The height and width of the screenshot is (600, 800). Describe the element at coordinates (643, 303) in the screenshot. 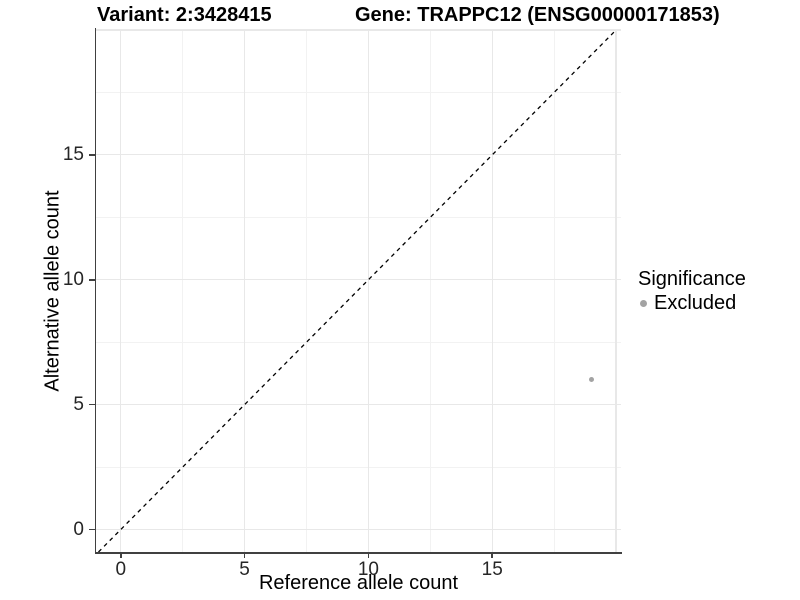

I see `legend-key-dot-icon` at that location.